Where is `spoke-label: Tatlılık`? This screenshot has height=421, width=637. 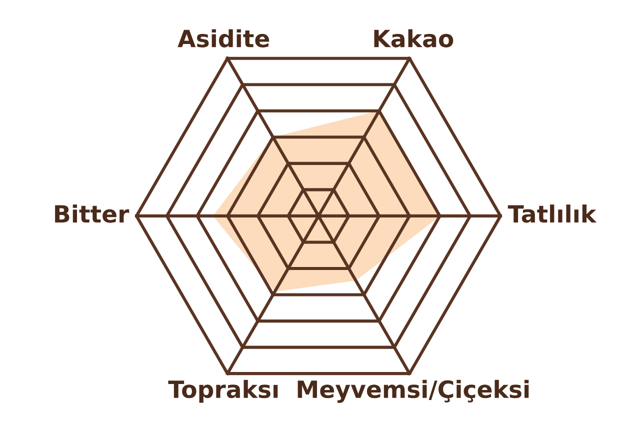 spoke-label: Tatlılık is located at coordinates (552, 213).